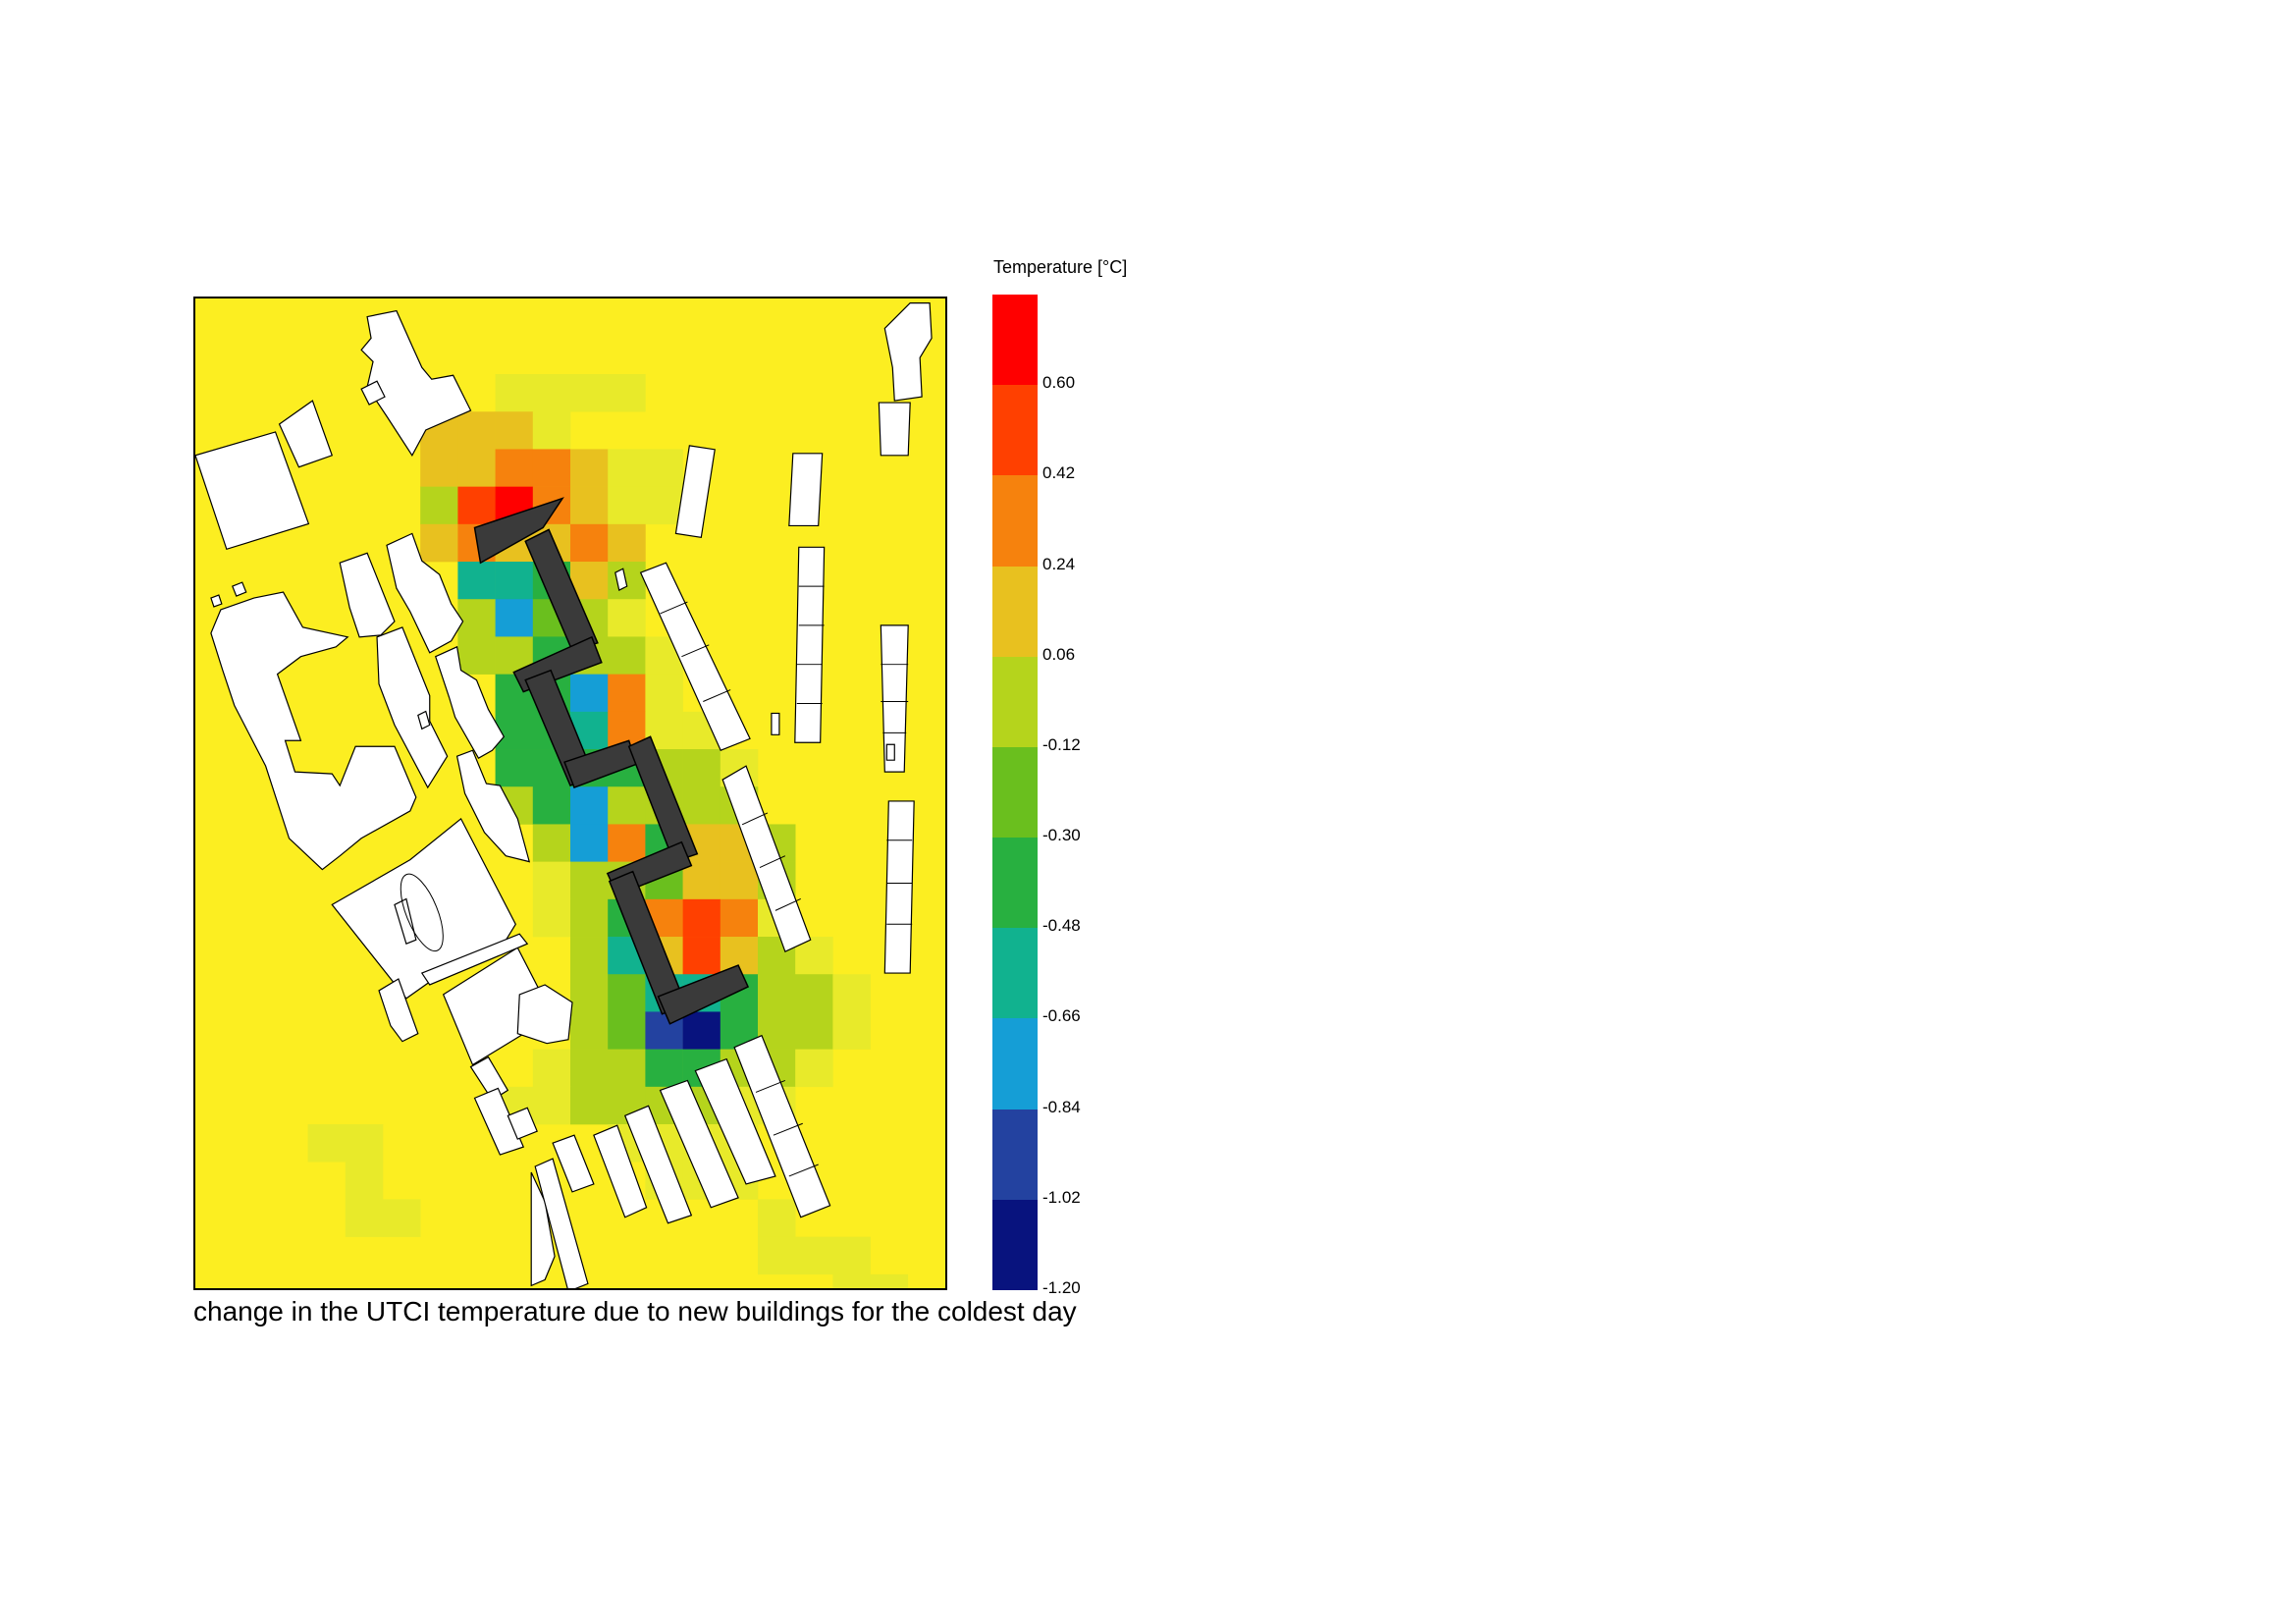  Describe the element at coordinates (1062, 1287) in the screenshot. I see `legend-label: -1.20` at that location.